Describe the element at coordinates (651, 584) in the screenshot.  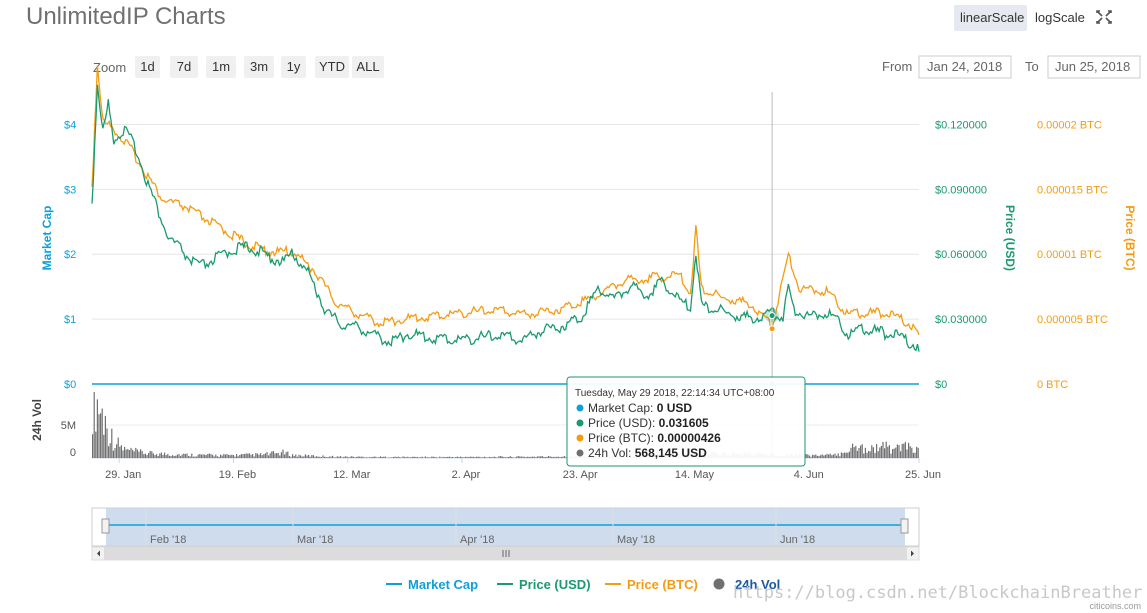
I see `legend-item-price-btc: Price (BTC)` at that location.